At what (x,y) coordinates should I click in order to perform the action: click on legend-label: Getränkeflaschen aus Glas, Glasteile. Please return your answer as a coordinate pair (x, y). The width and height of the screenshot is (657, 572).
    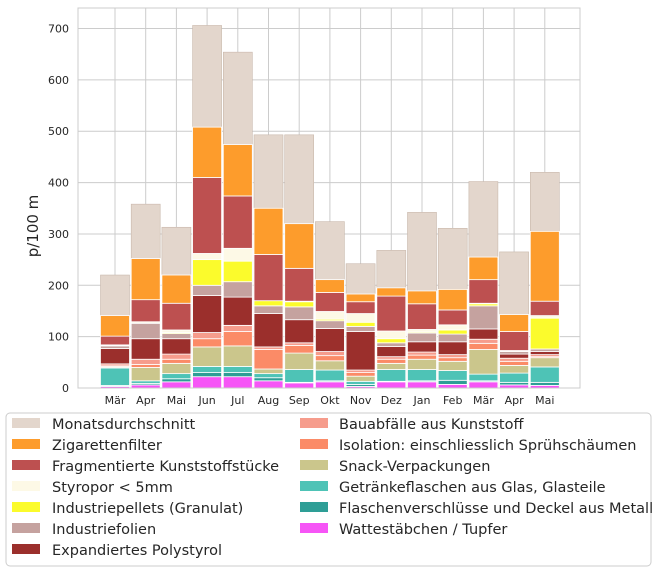
    Looking at the image, I should click on (472, 488).